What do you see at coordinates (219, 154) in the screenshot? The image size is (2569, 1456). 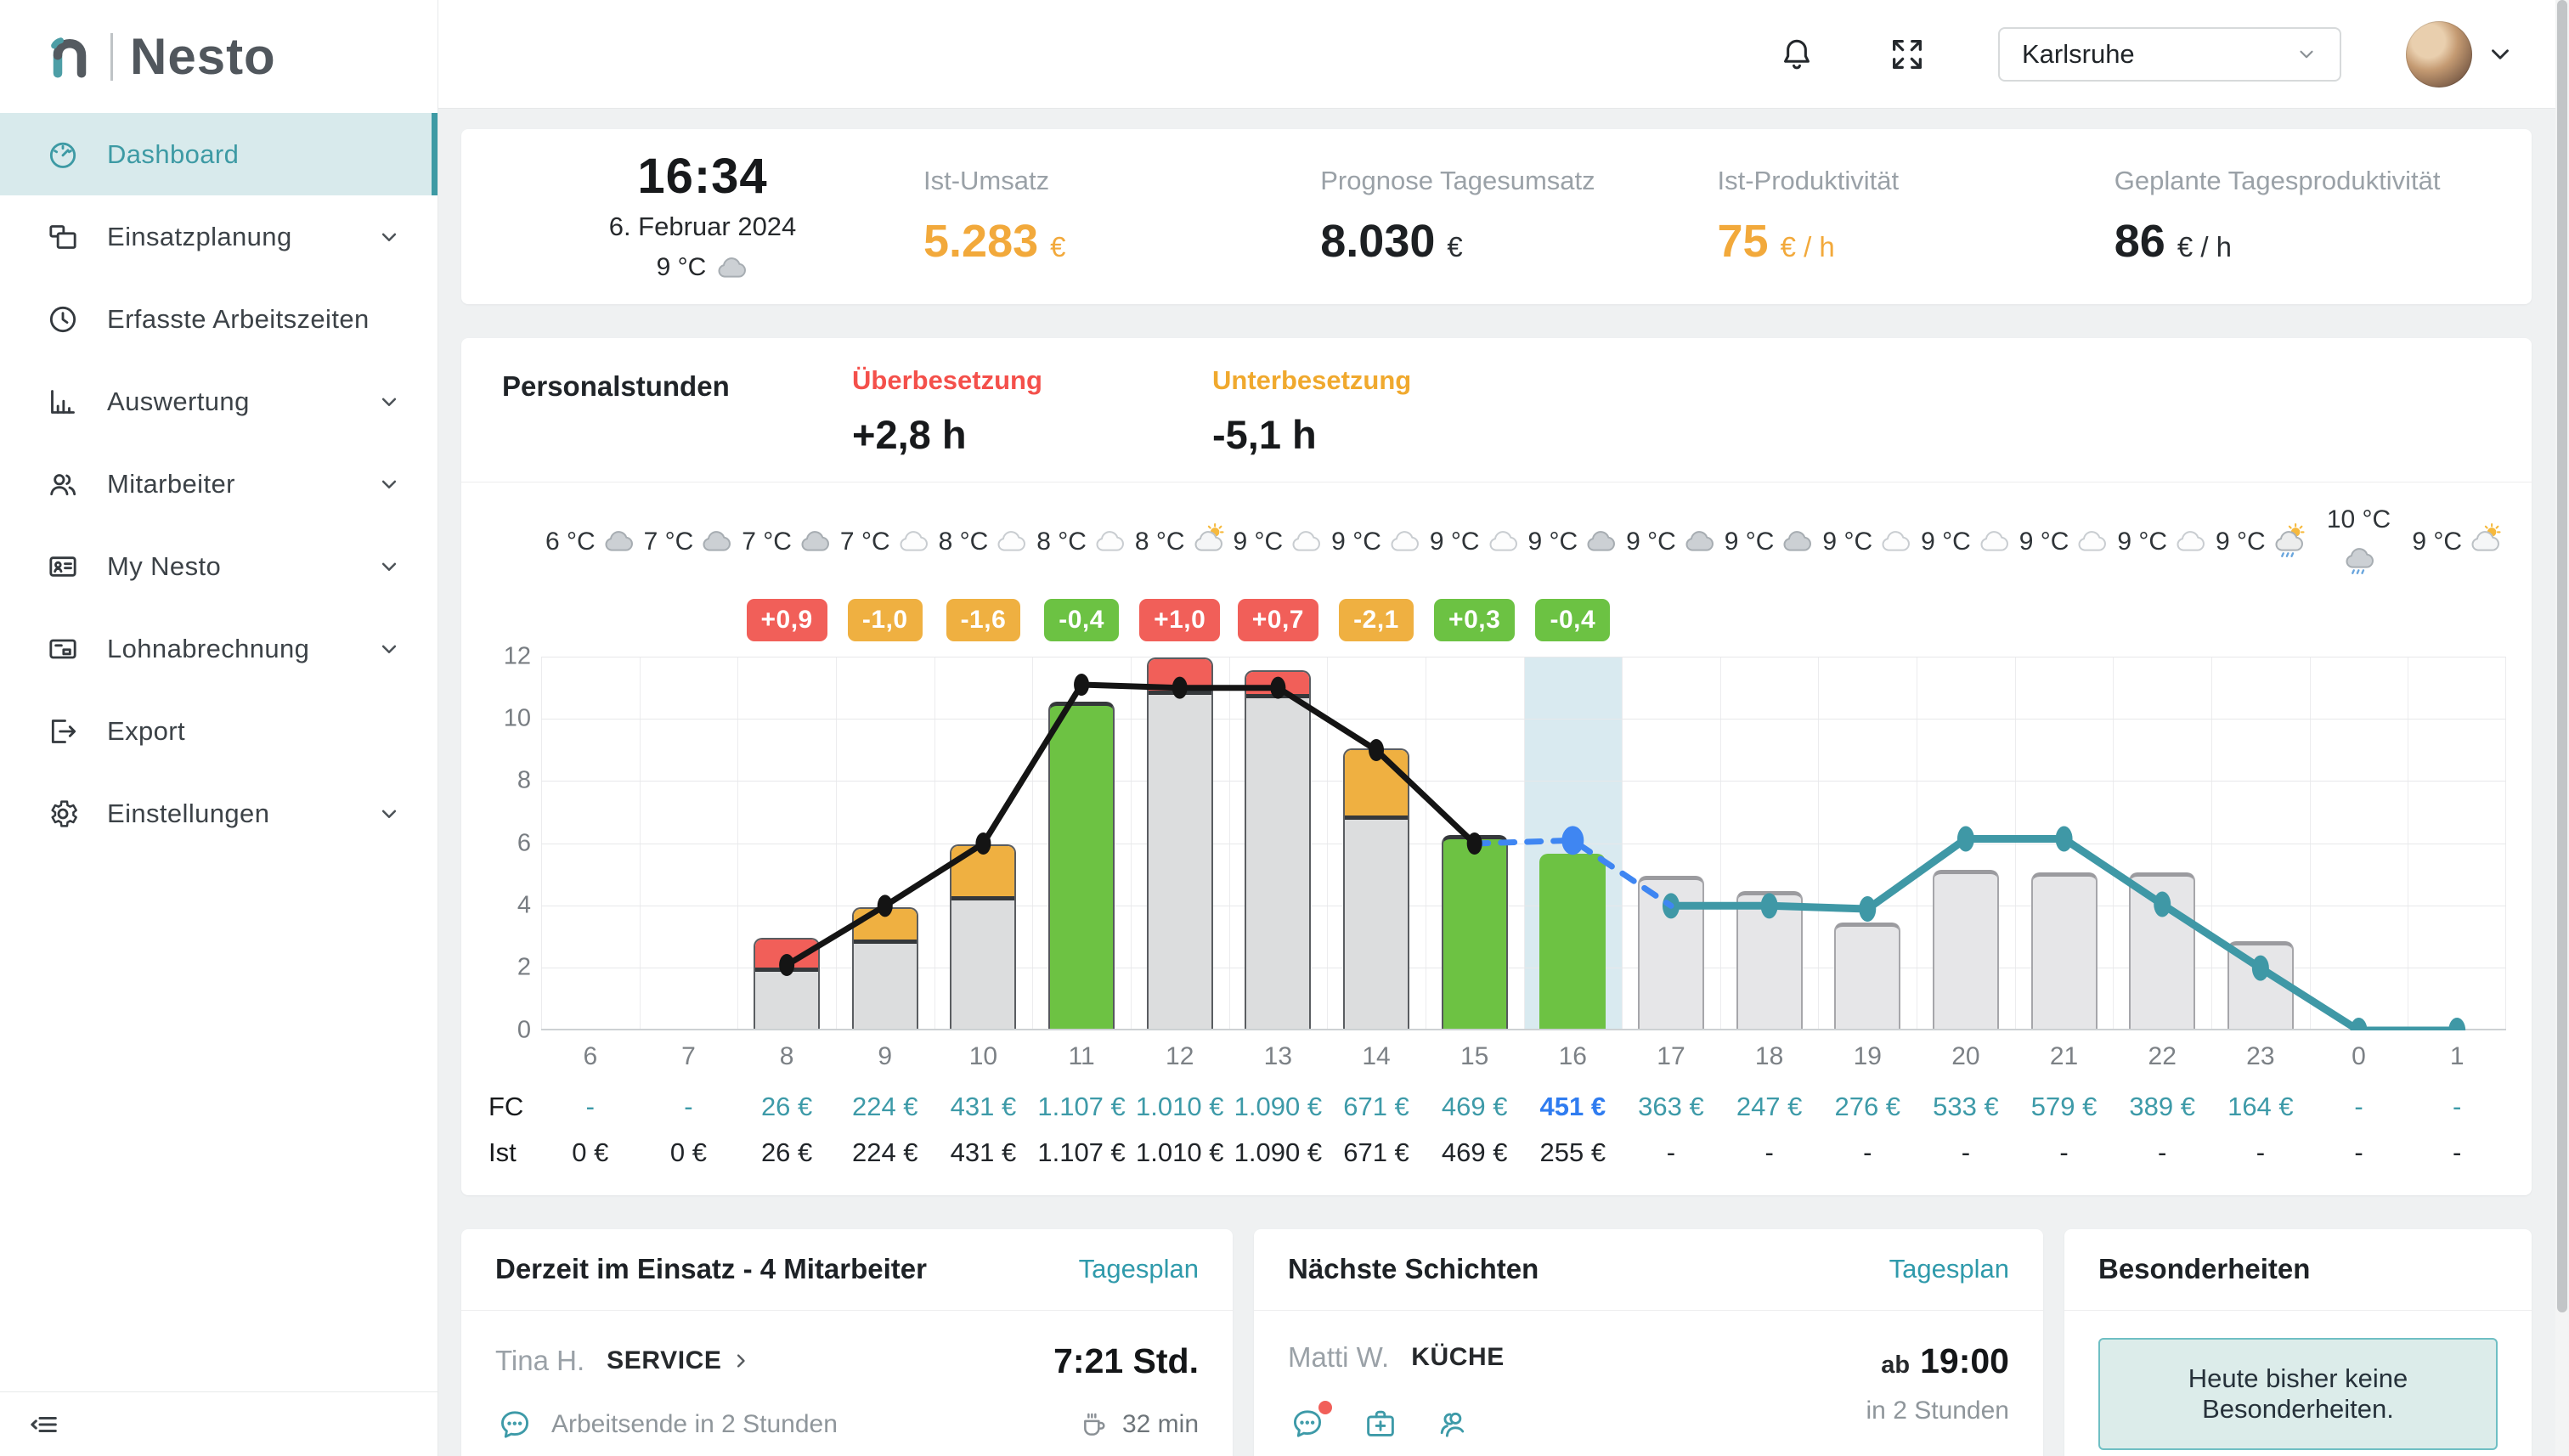 I see `sidebar-item-dashboard: Dashboard` at bounding box center [219, 154].